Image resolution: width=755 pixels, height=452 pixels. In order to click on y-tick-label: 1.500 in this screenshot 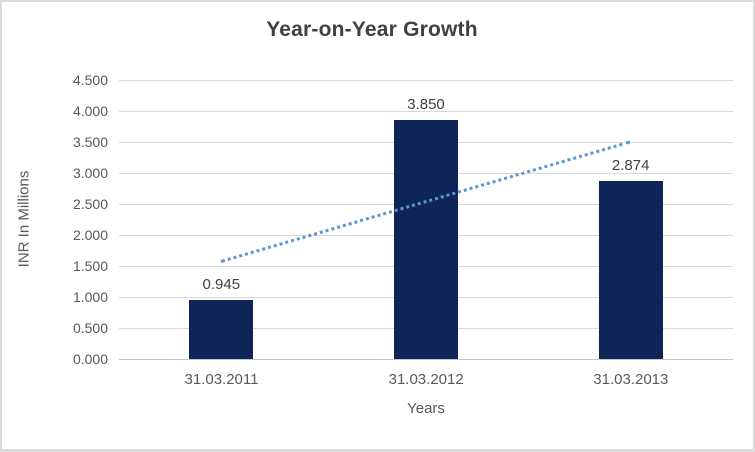, I will do `click(90, 266)`.